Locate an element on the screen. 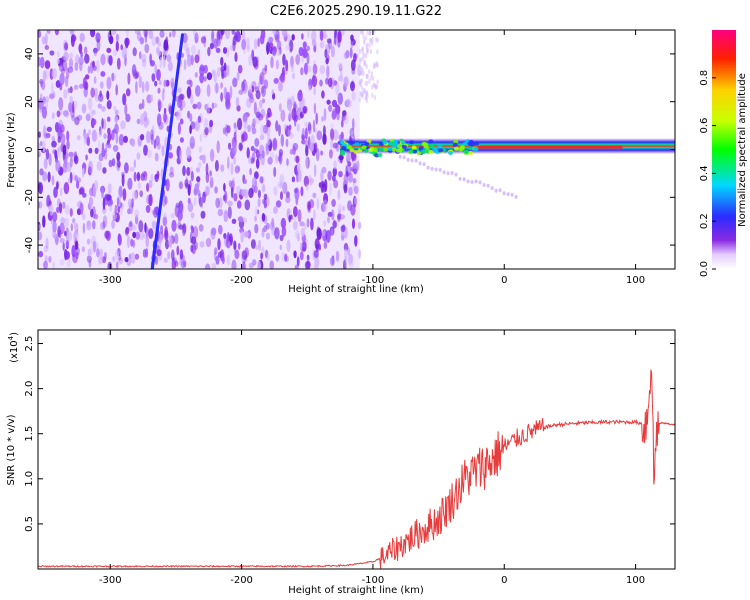 The width and height of the screenshot is (750, 600). figure-title: C2E6.2025.290.19.11.G22 is located at coordinates (356, 11).